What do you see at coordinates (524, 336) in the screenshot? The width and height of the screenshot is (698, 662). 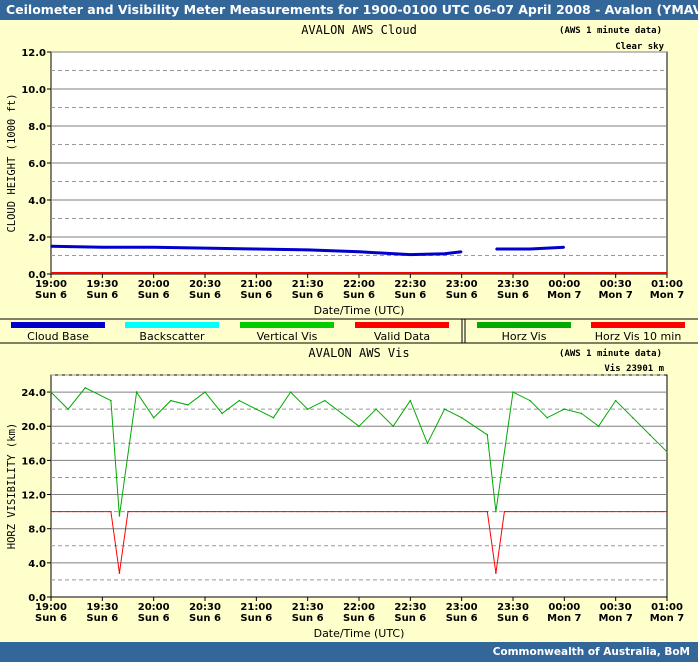 I see `legend-label: Horz Vis` at bounding box center [524, 336].